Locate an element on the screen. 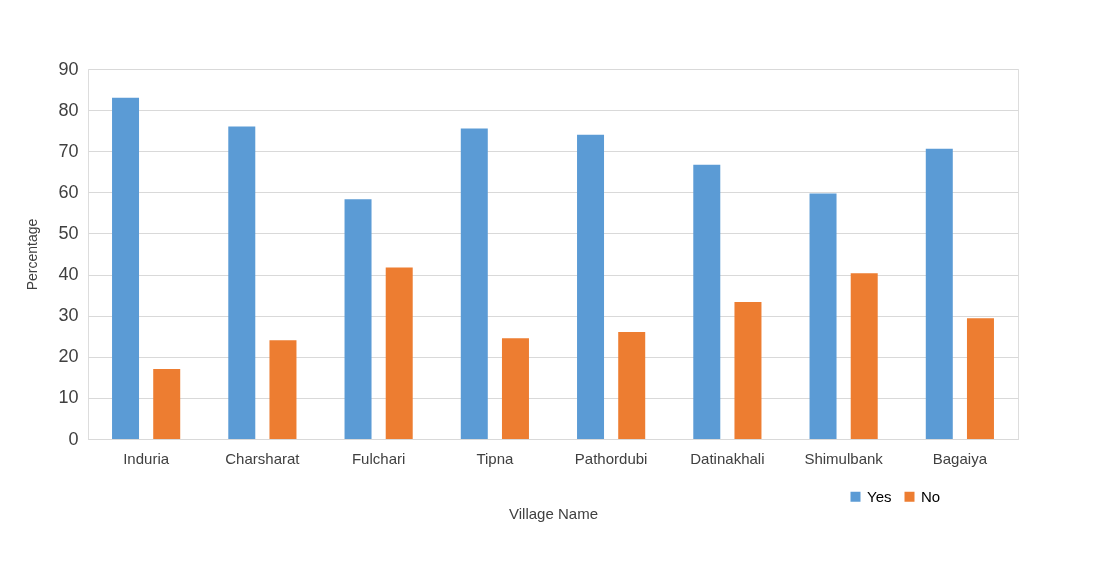  y-tick-label: 10 is located at coordinates (68, 397).